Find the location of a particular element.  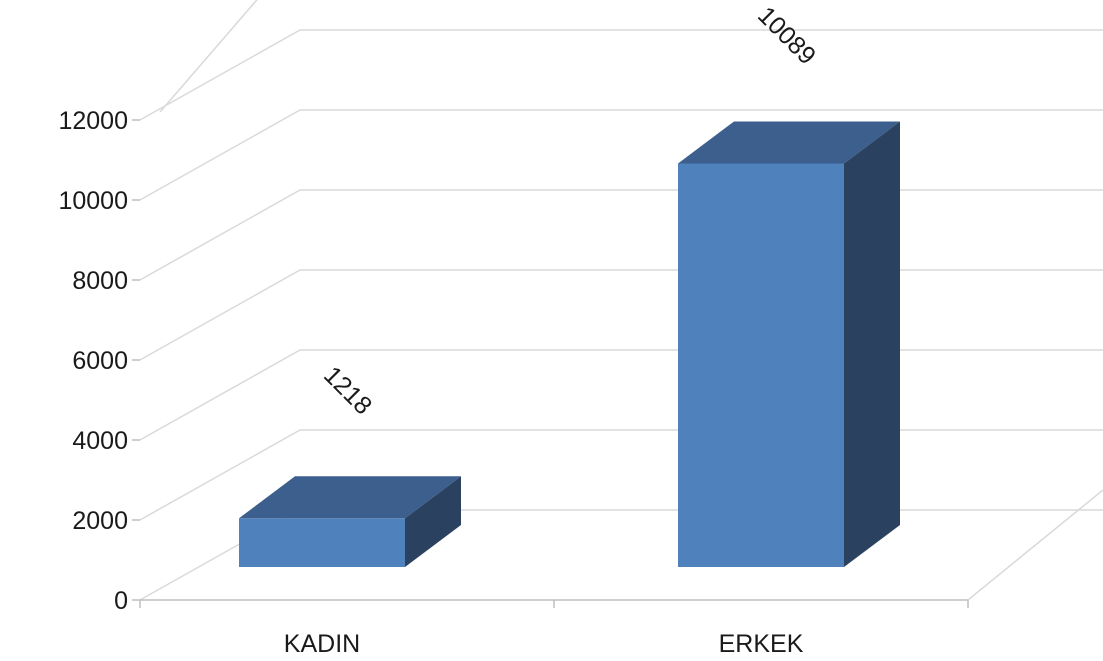

data-label: 10089 is located at coordinates (786, 35).